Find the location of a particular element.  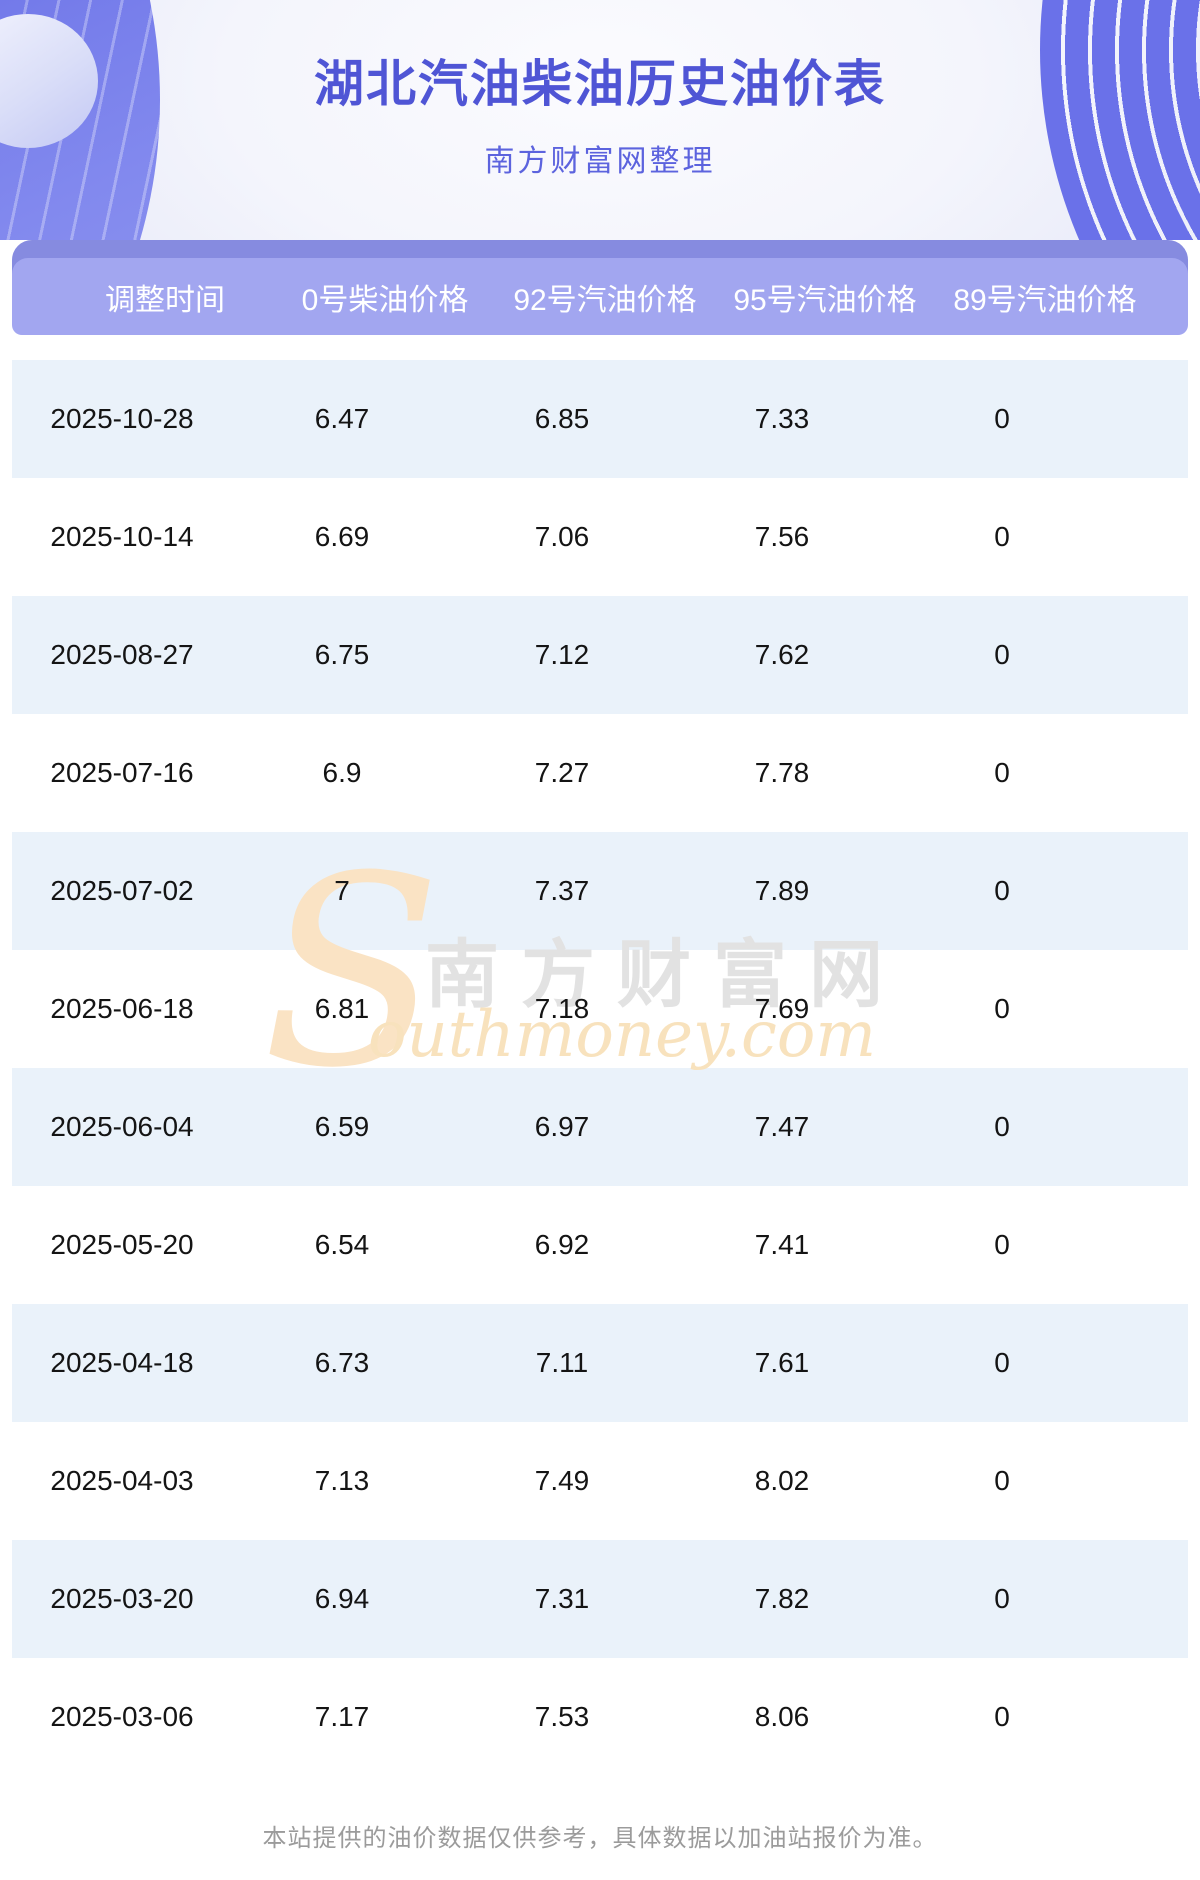

table-cell: 7.31 is located at coordinates (562, 1599).